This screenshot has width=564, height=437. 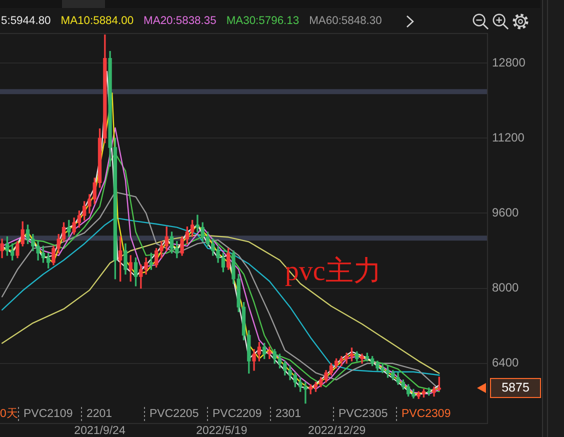 I want to click on y-tick-label: 12800, so click(x=509, y=62).